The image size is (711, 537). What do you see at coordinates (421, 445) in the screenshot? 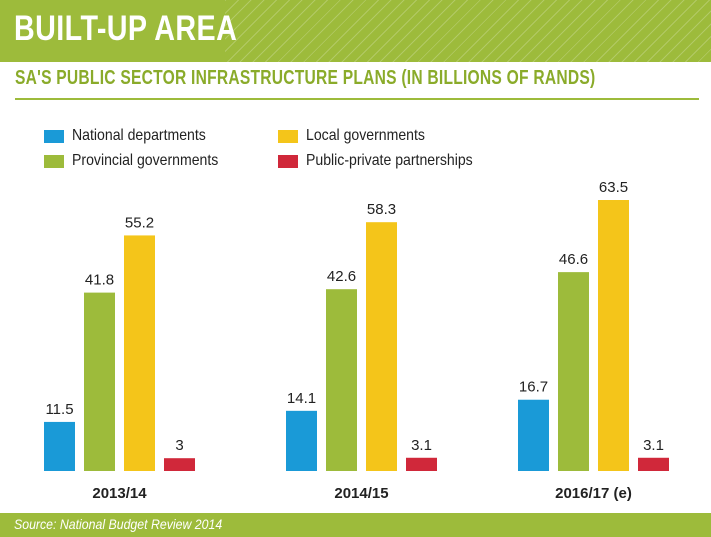
I see `value-label-ppp-2: 3.1` at bounding box center [421, 445].